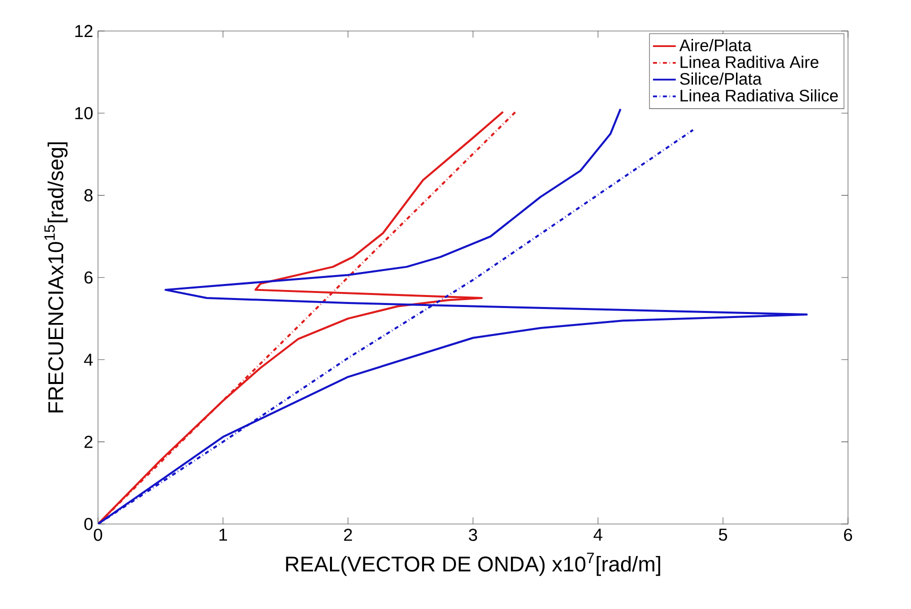  What do you see at coordinates (88, 277) in the screenshot?
I see `y-tick-label: 6` at bounding box center [88, 277].